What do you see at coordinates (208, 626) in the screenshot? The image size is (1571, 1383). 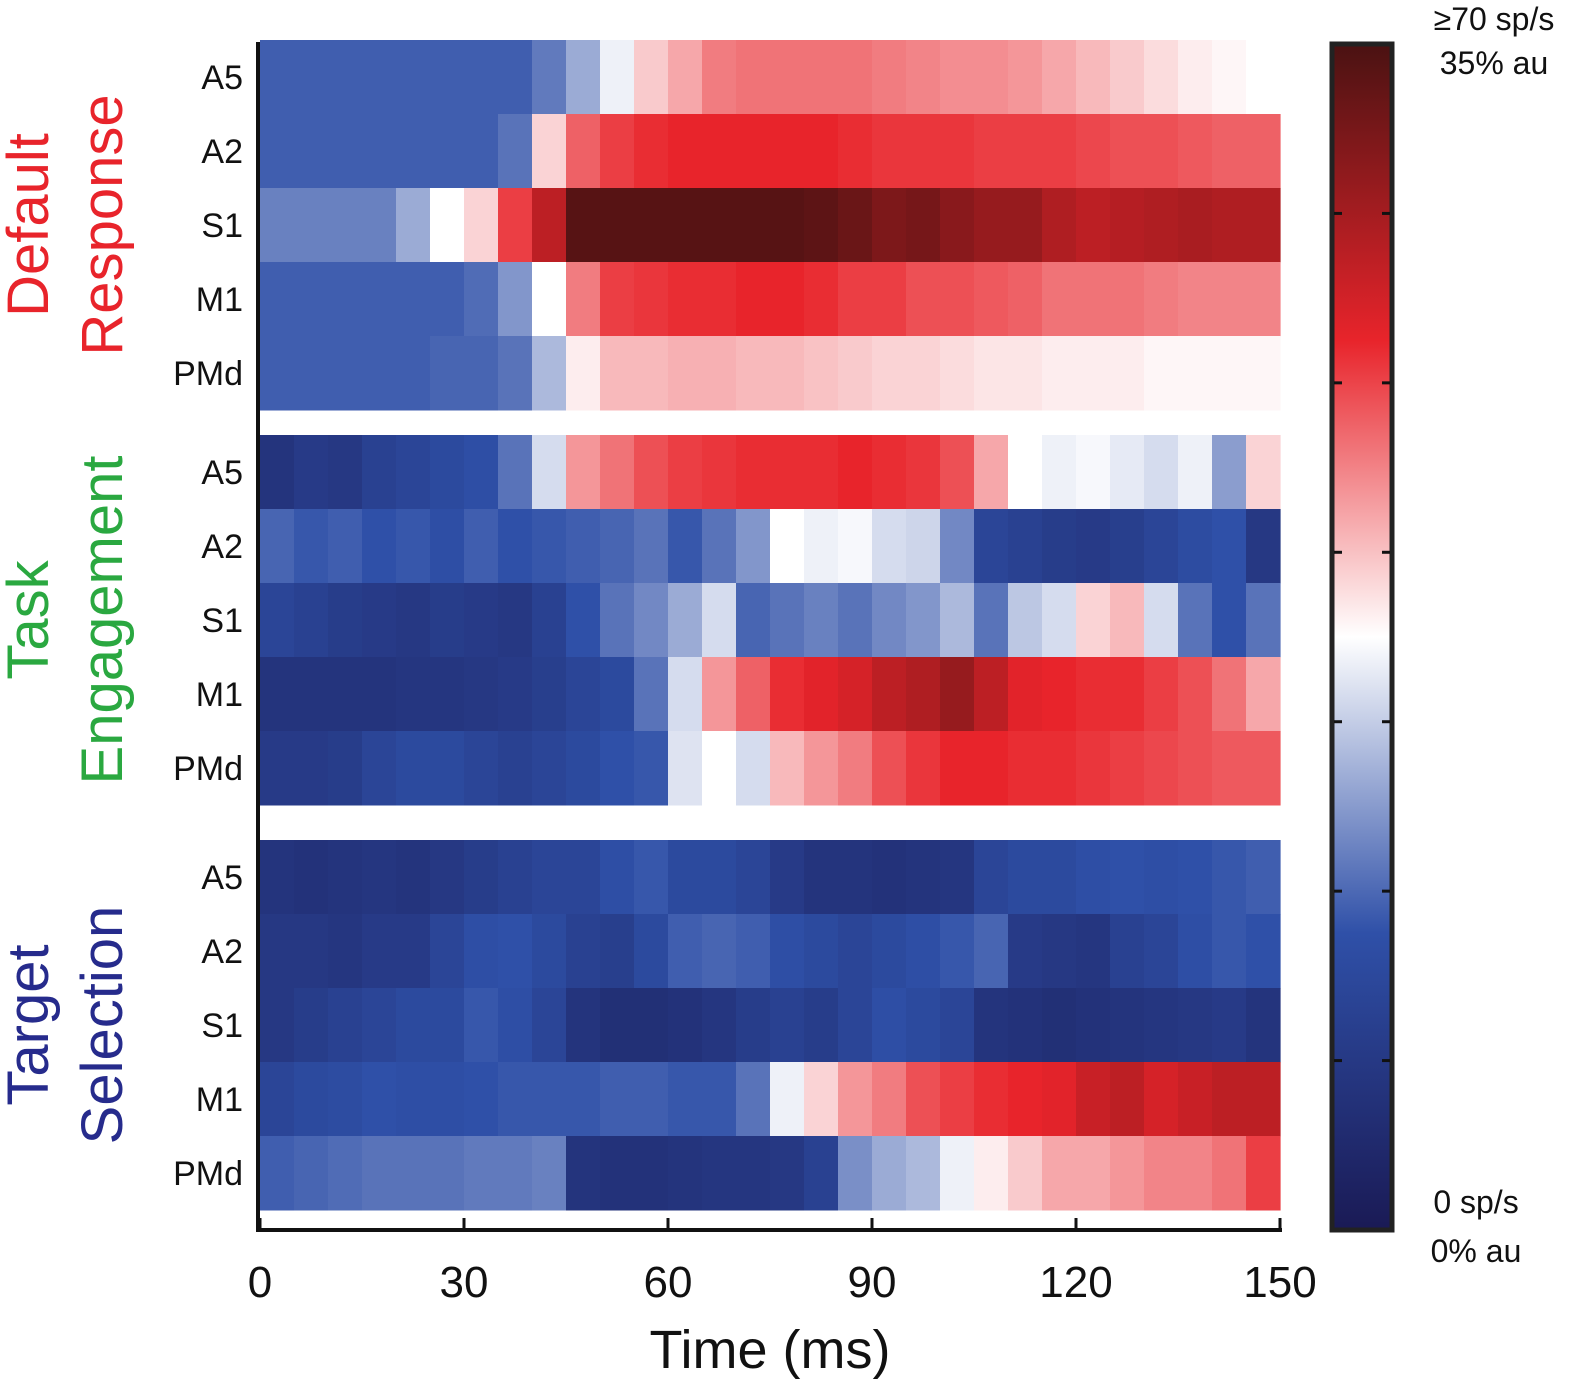 I see `row-labels: A5 A2 S1 M1 PMd A5 A2 S1 M1 PMd A5 A2 S1 M1 PMd` at bounding box center [208, 626].